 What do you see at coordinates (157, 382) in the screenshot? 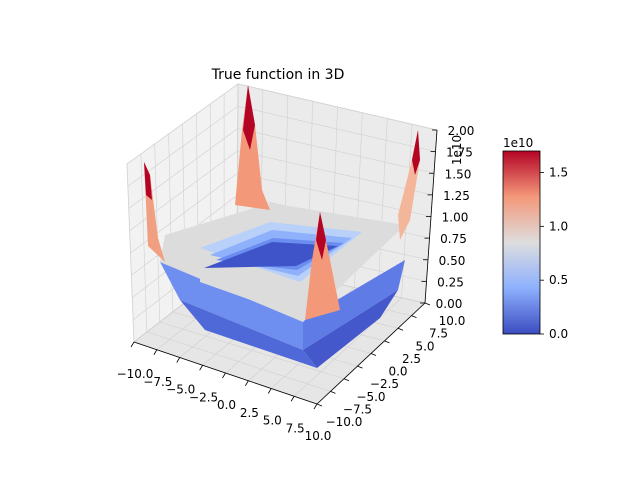
I see `x-tick-label: −7.5` at bounding box center [157, 382].